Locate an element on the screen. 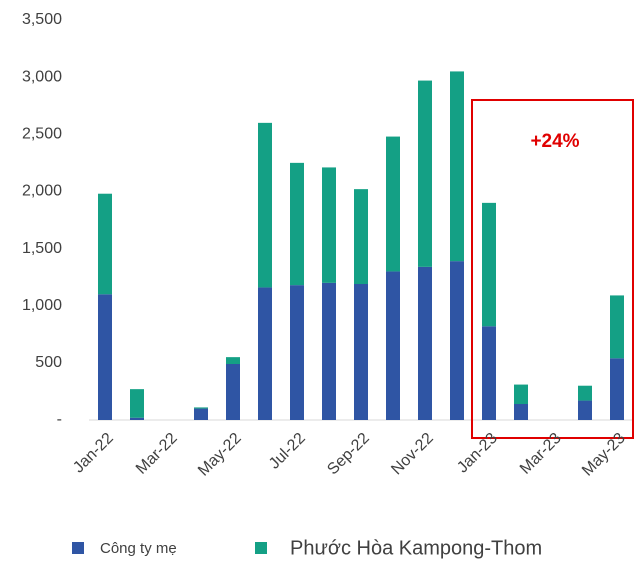 The image size is (636, 561). x-tick-label: Sep-22 is located at coordinates (348, 454).